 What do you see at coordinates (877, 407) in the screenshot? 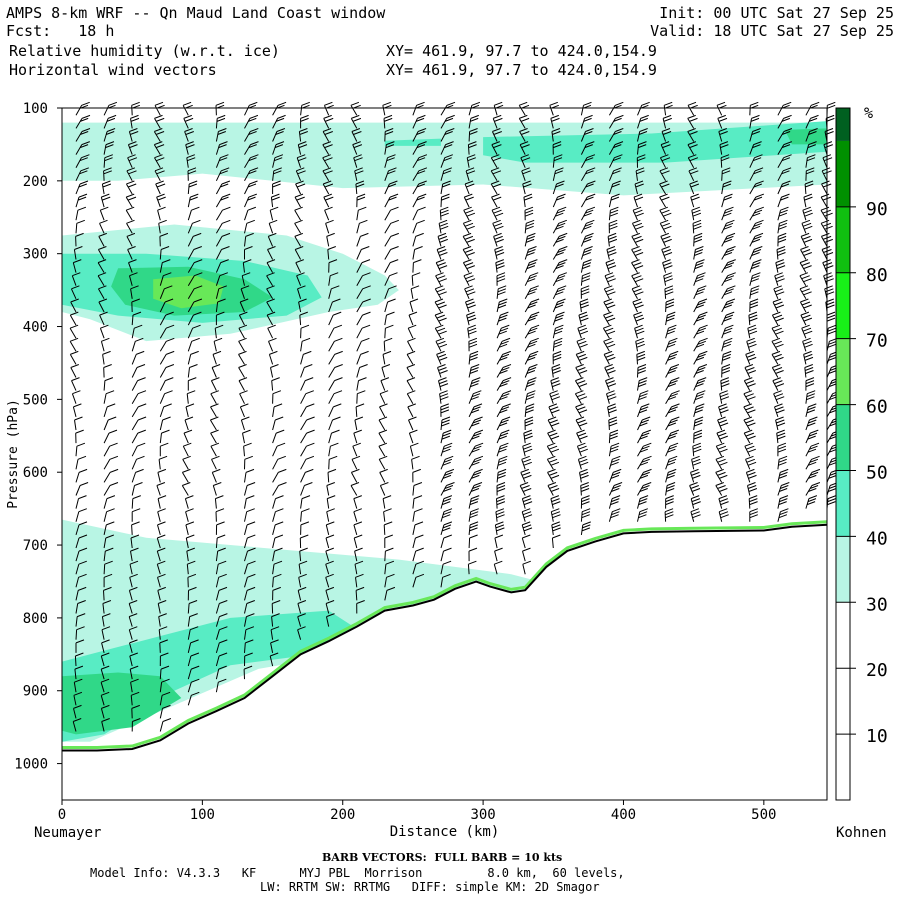
I see `colorbar-label-60: 60` at bounding box center [877, 407].